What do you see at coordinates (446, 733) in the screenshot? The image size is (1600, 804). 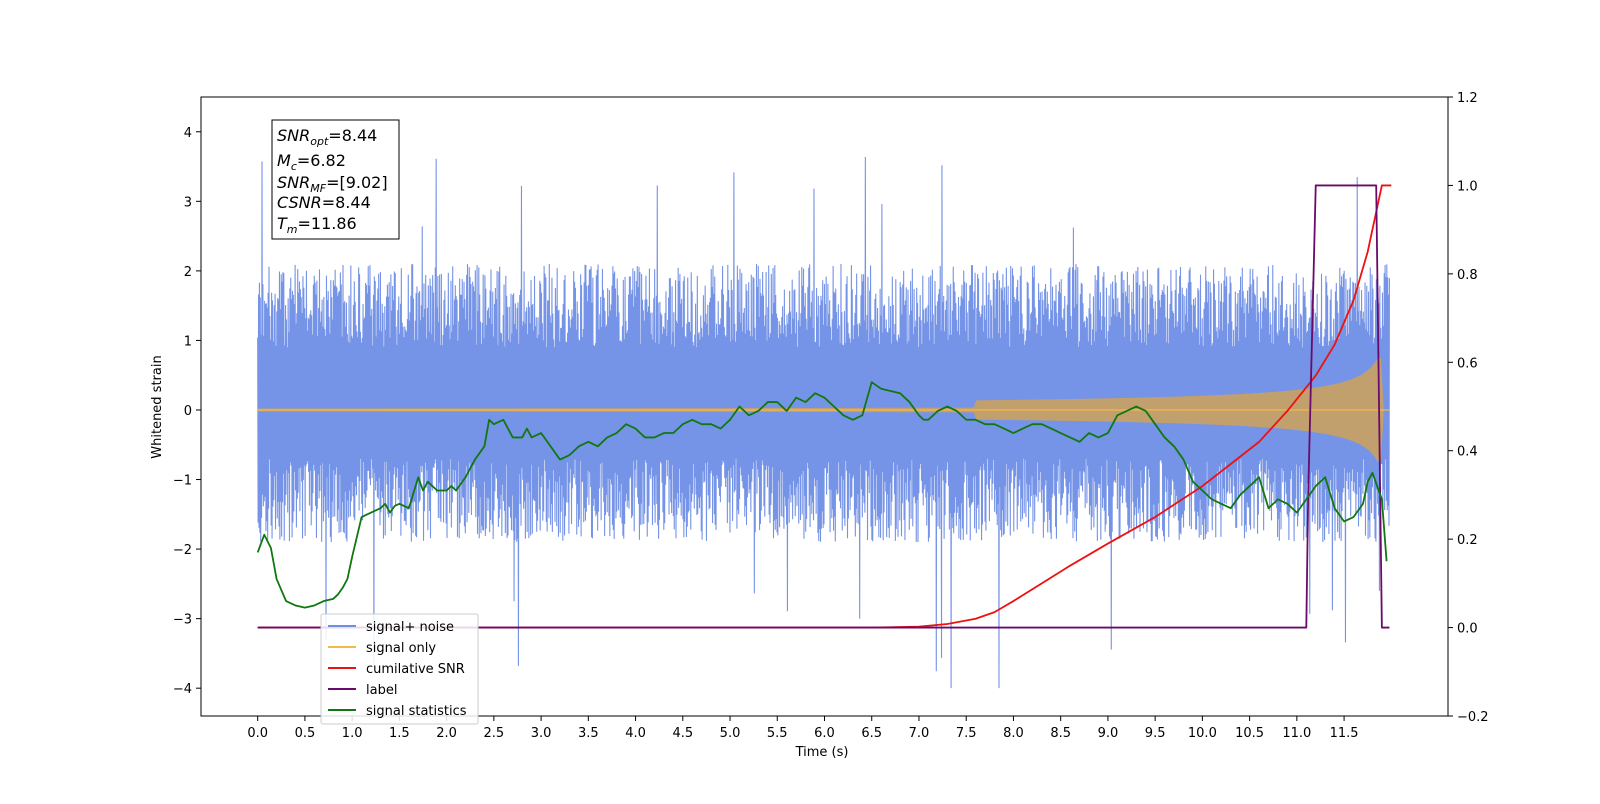 I see `x-tick-label: 2.0` at bounding box center [446, 733].